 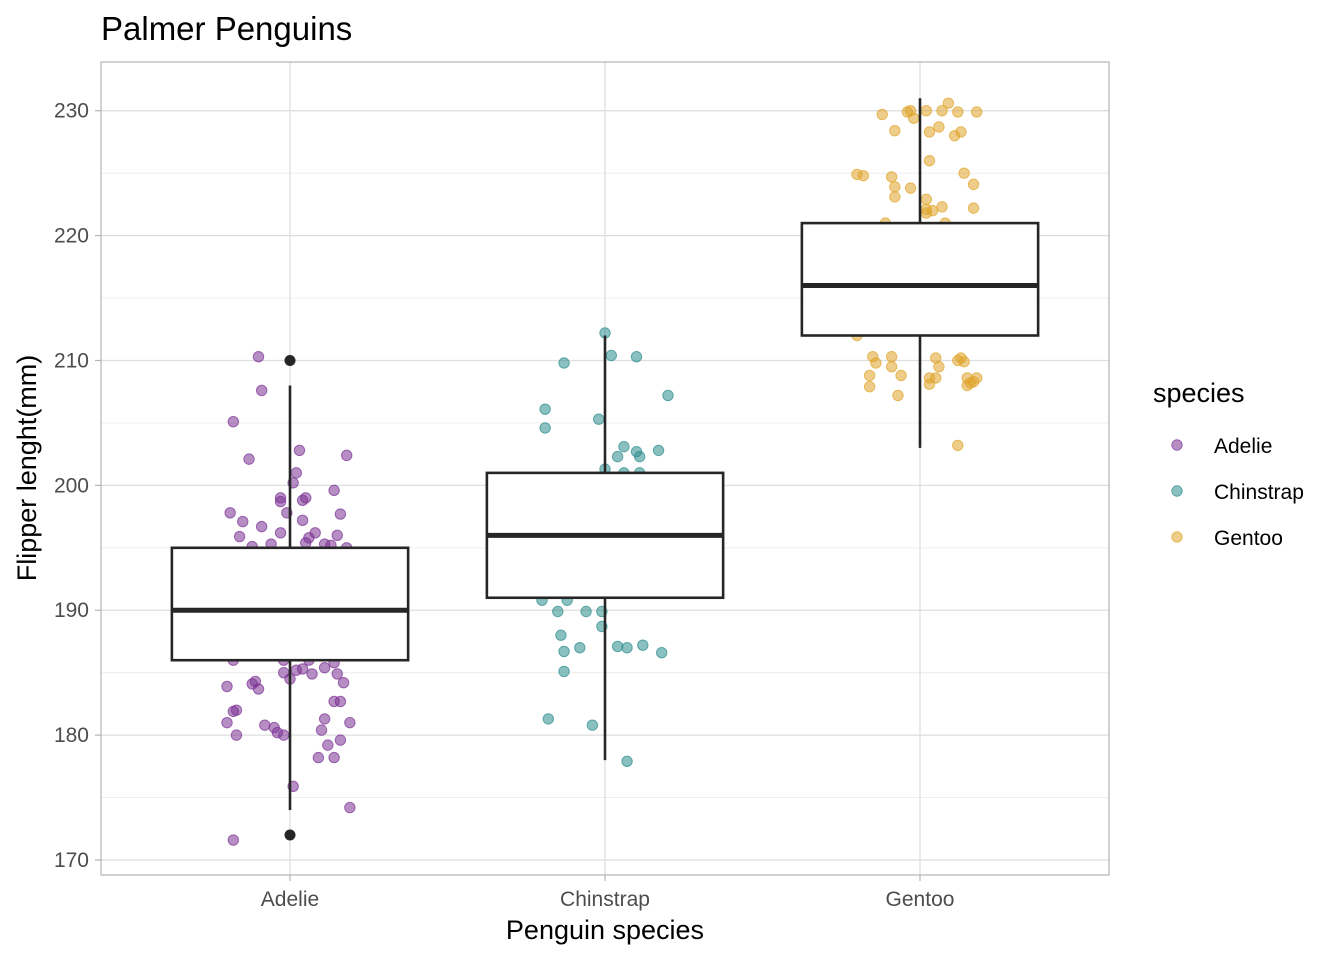 What do you see at coordinates (1177, 445) in the screenshot?
I see `legend-key-adelie` at bounding box center [1177, 445].